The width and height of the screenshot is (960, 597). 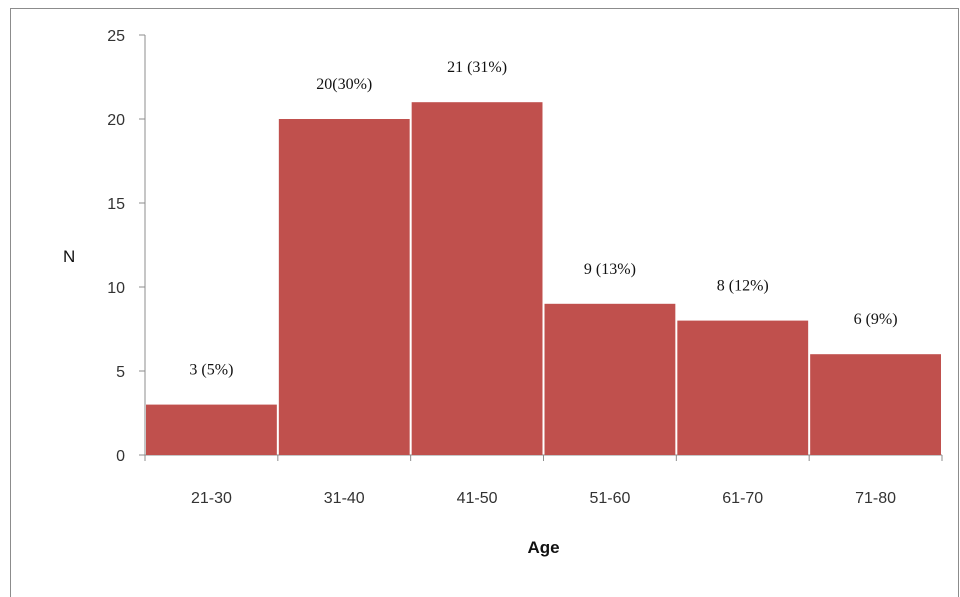 I want to click on y-tick-label: 25, so click(x=116, y=36).